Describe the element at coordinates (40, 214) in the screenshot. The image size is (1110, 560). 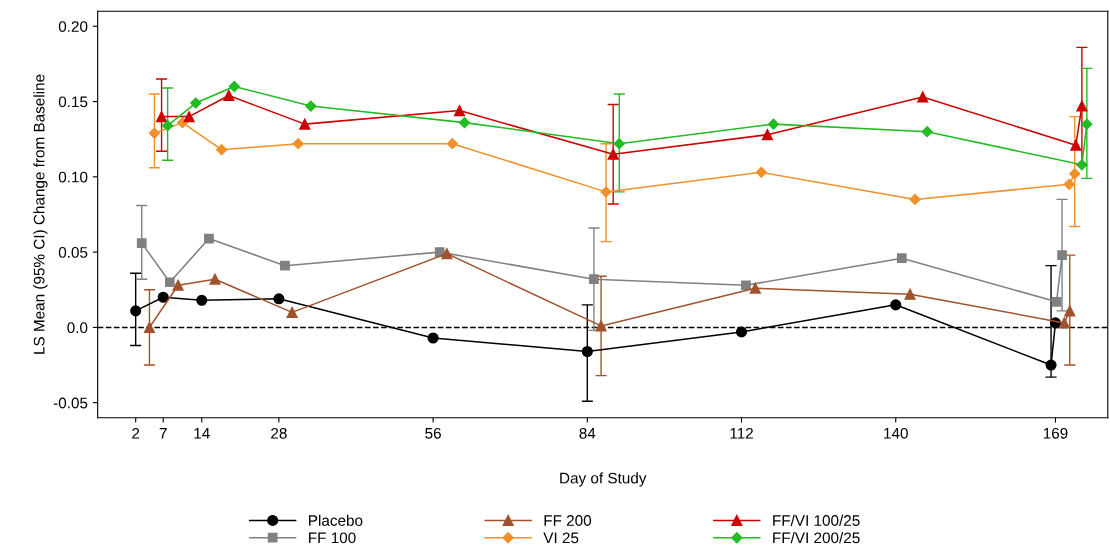
I see `y-axis-title: LS Mean (95% CI) Change from Baseline` at that location.